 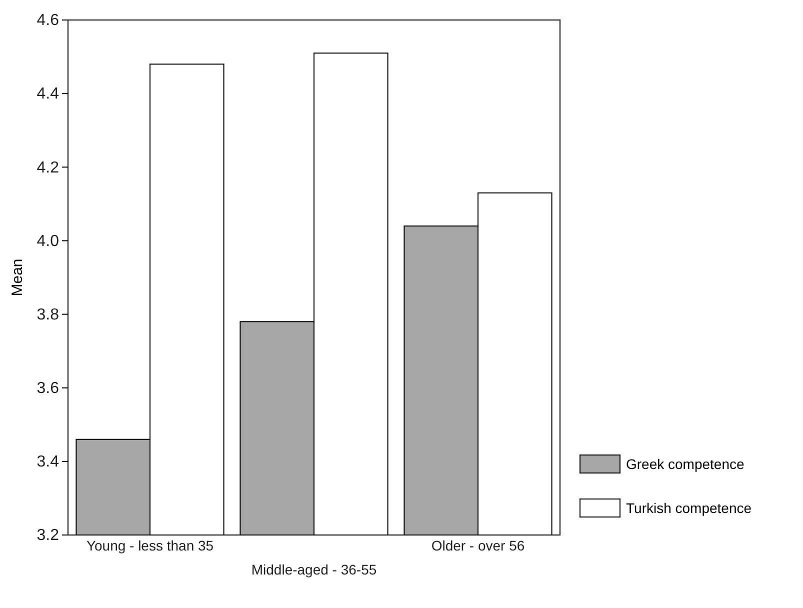 I want to click on y-tick-label: 4.4, so click(x=48, y=94).